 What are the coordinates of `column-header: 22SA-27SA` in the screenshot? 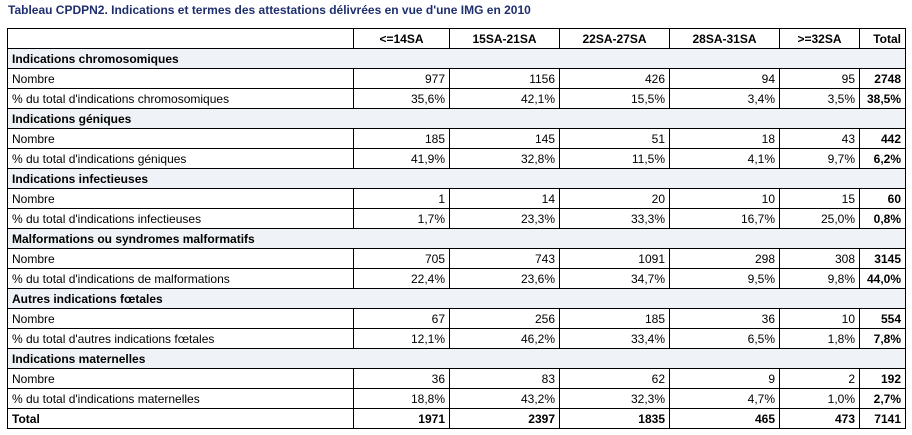 It's located at (614, 38).